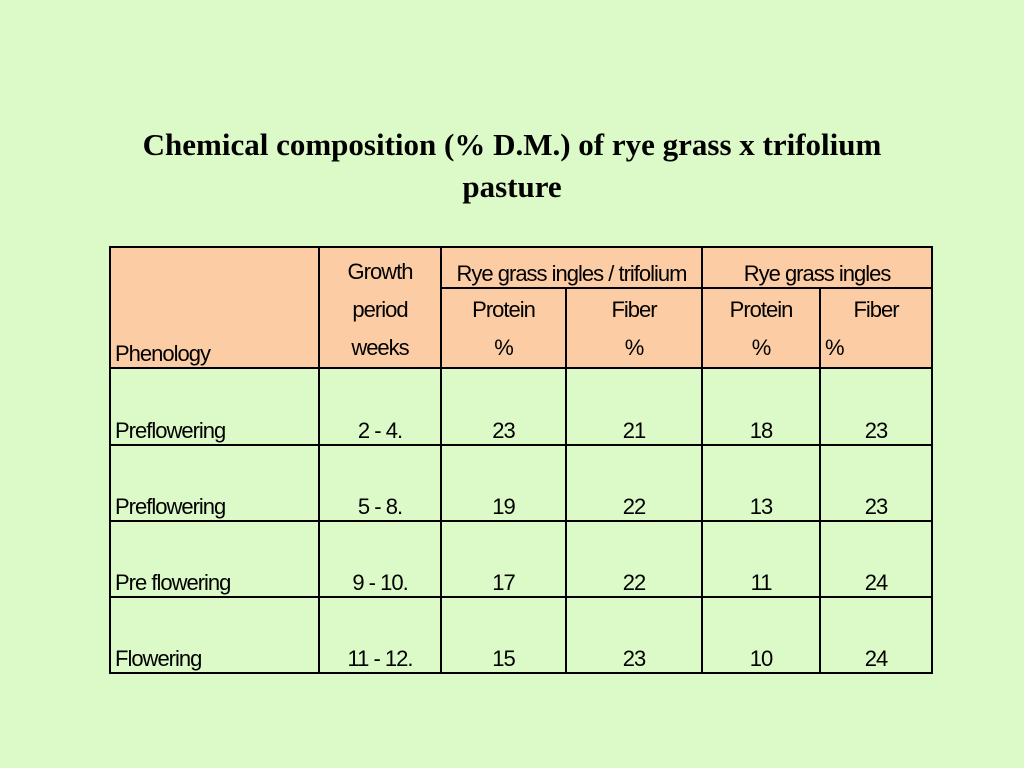 The image size is (1024, 768). I want to click on cell-phenology: Flowering, so click(214, 635).